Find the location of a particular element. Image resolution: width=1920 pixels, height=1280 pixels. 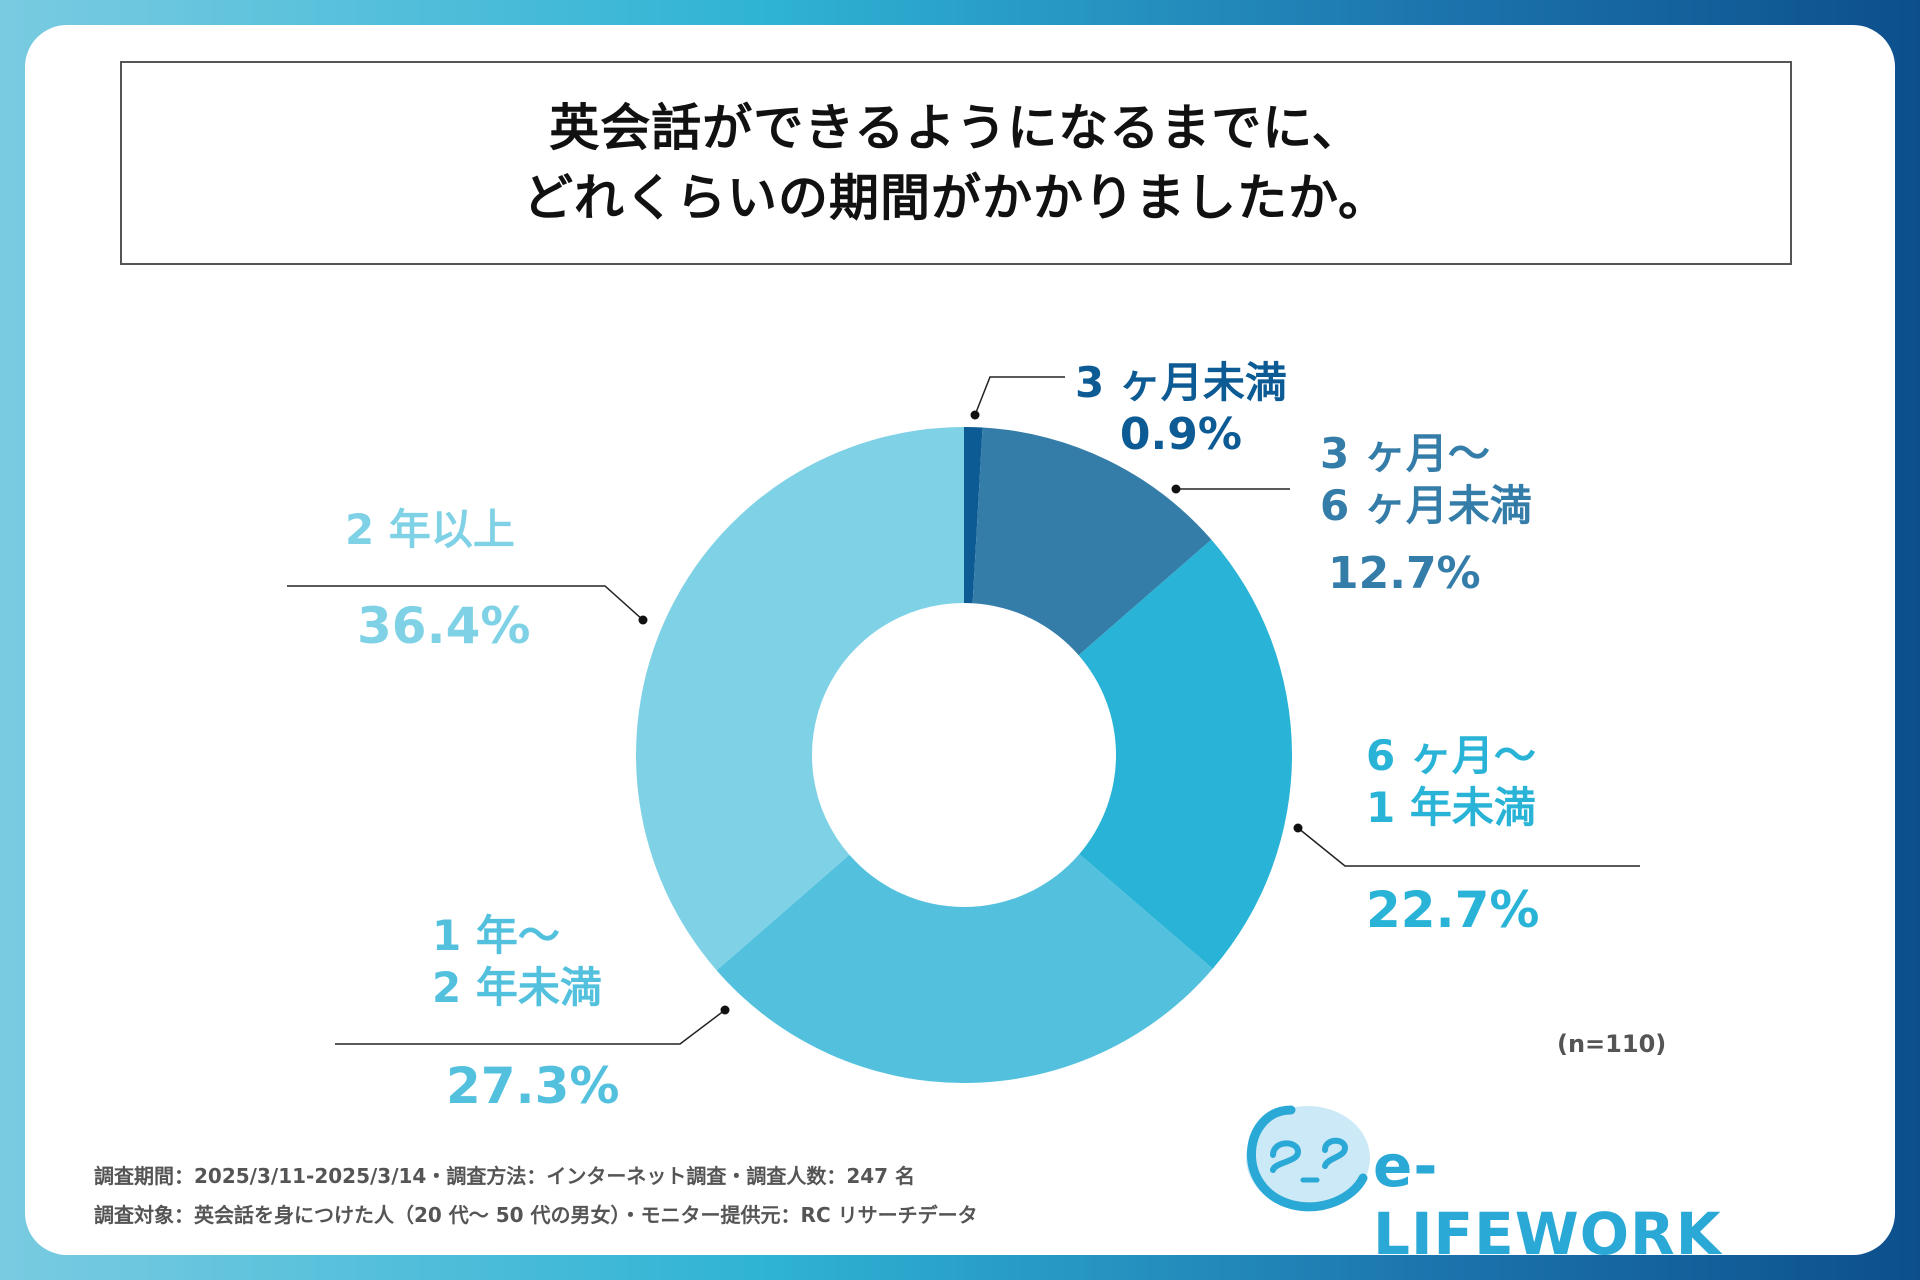

title-line-1: 英会話ができるようになるまでに、 is located at coordinates (956, 128).